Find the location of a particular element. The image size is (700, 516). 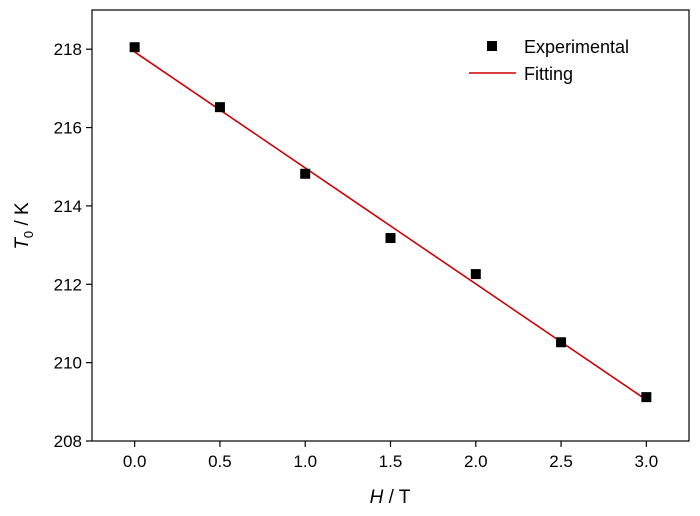

x-axis-ticks: 0.0 0.5 1.0 1.5 2.0 2.5 3.0 is located at coordinates (390, 456).